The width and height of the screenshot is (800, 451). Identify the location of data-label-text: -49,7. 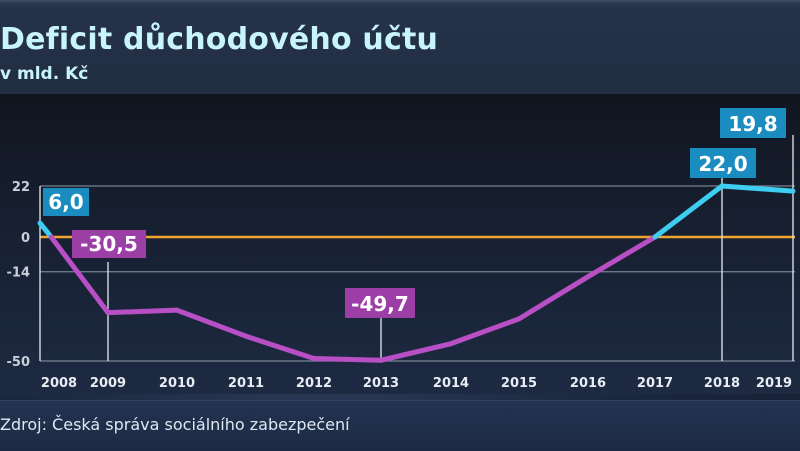
(380, 304).